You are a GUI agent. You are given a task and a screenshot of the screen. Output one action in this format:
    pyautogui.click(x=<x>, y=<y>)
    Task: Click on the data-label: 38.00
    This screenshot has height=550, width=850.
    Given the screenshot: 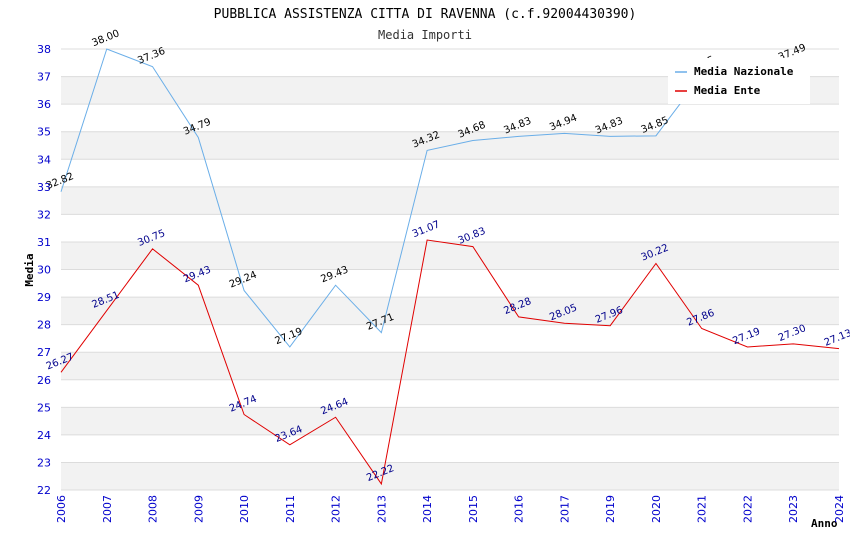 What is the action you would take?
    pyautogui.click(x=106, y=38)
    